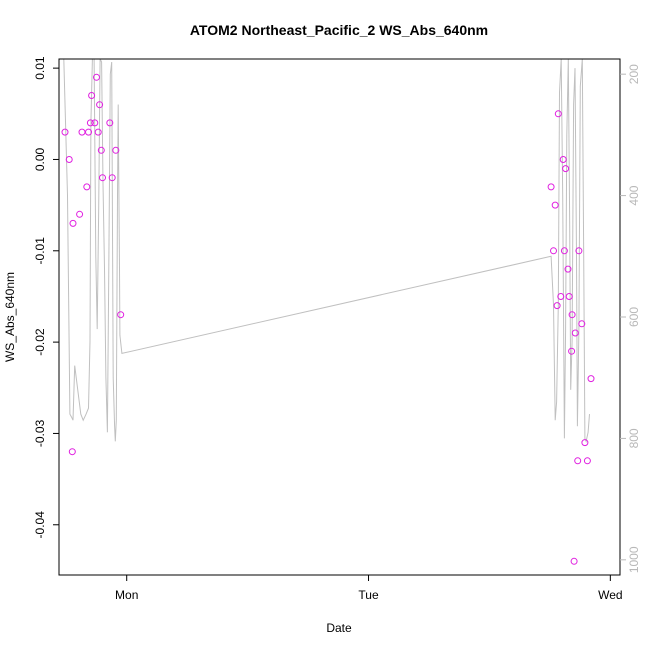  I want to click on y-tick-label: 0.00, so click(40, 159).